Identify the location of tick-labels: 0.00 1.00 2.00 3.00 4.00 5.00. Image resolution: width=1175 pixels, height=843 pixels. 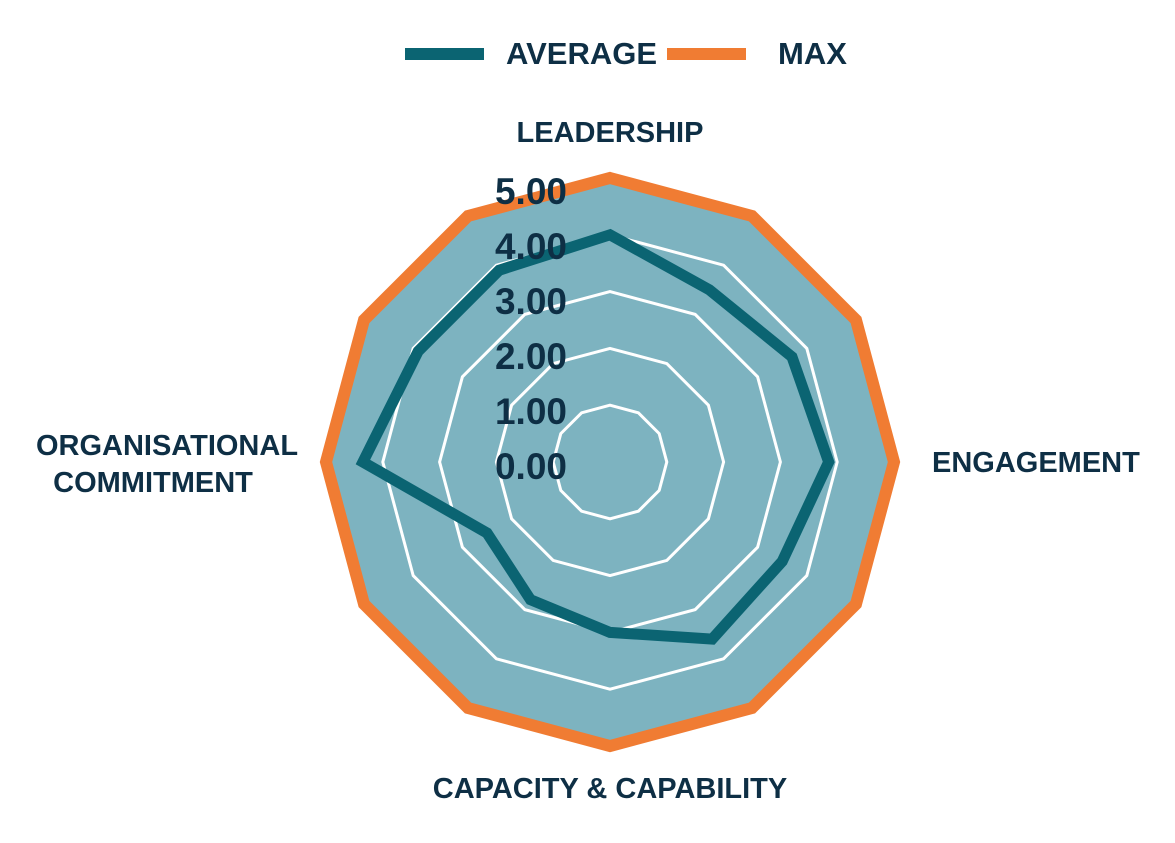
(531, 329).